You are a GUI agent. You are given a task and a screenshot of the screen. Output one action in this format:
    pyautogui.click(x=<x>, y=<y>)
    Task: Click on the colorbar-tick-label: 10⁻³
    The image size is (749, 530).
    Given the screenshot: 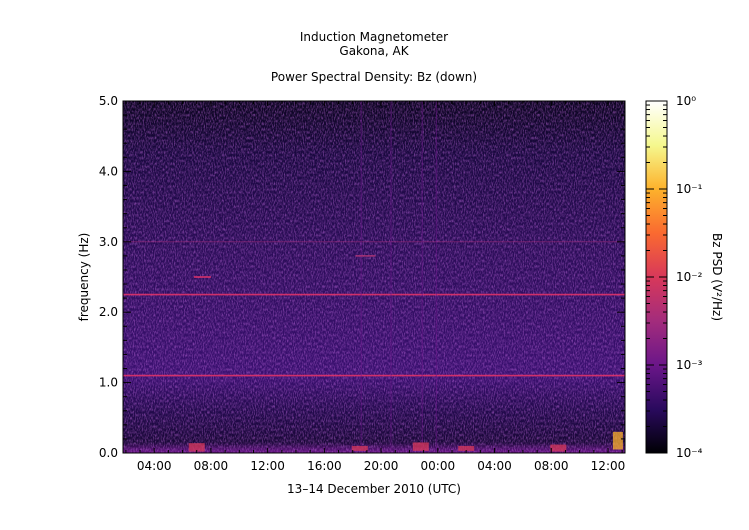 What is the action you would take?
    pyautogui.click(x=689, y=365)
    